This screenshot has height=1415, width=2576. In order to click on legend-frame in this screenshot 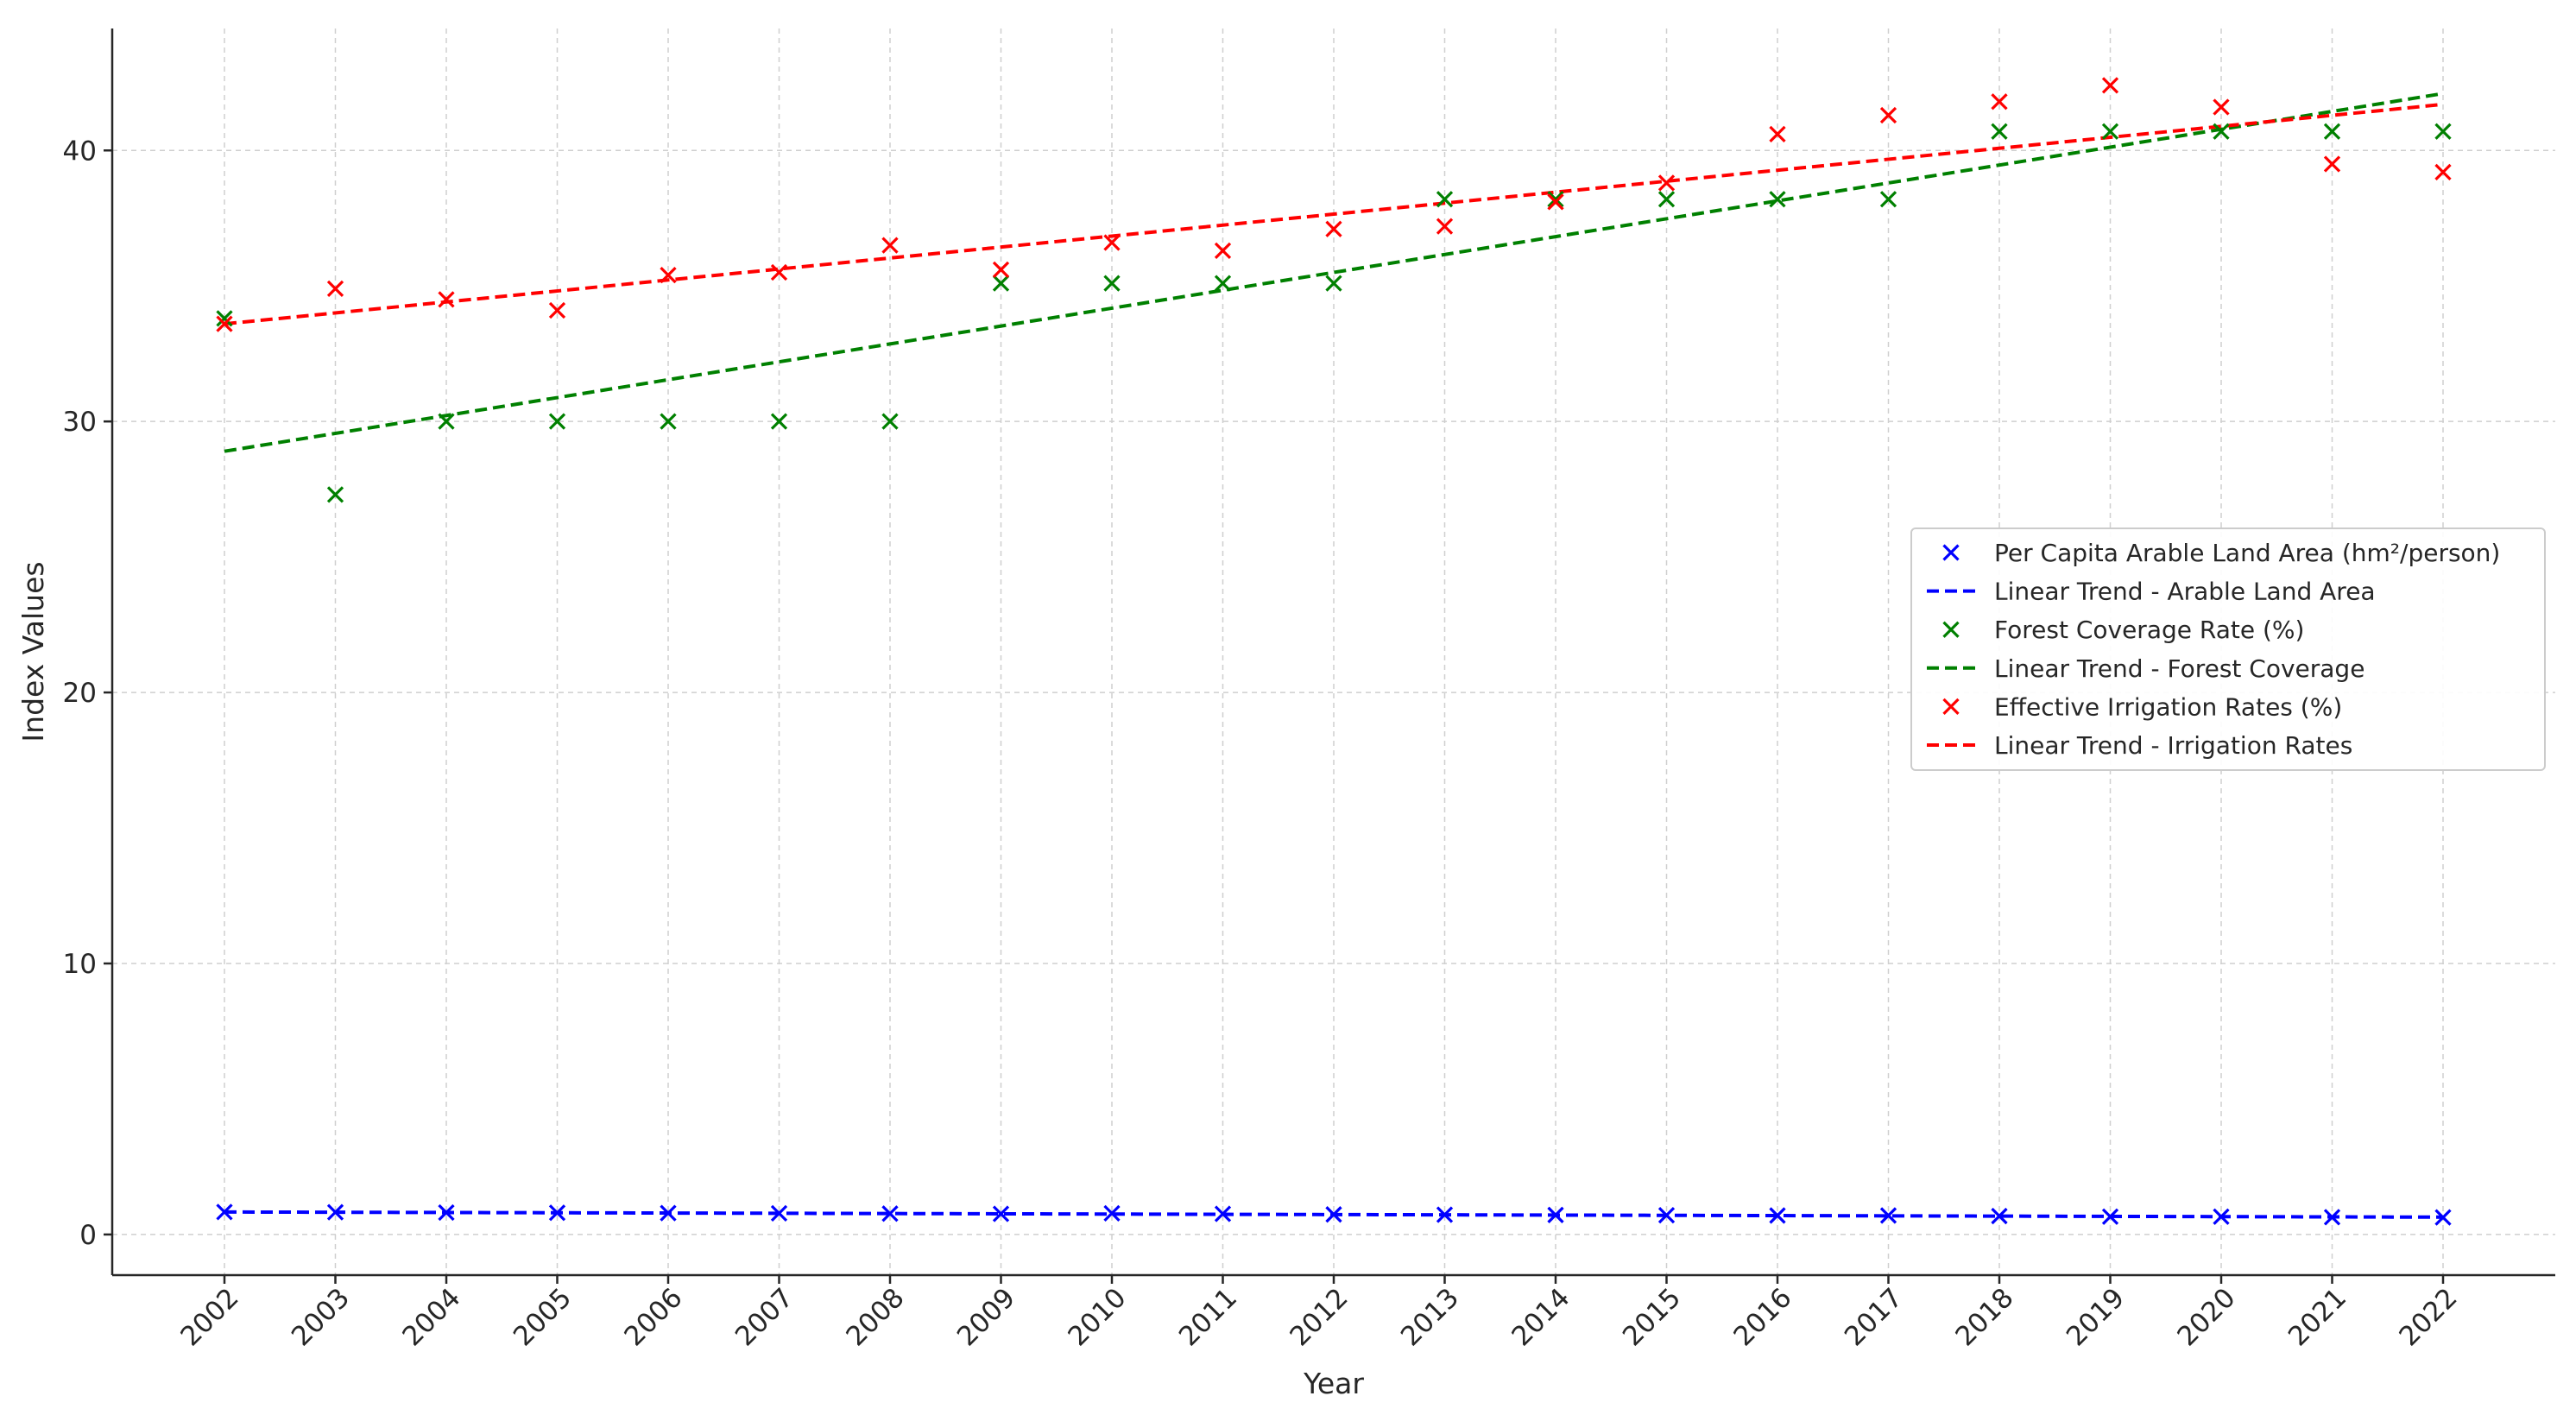, I will do `click(2228, 649)`.